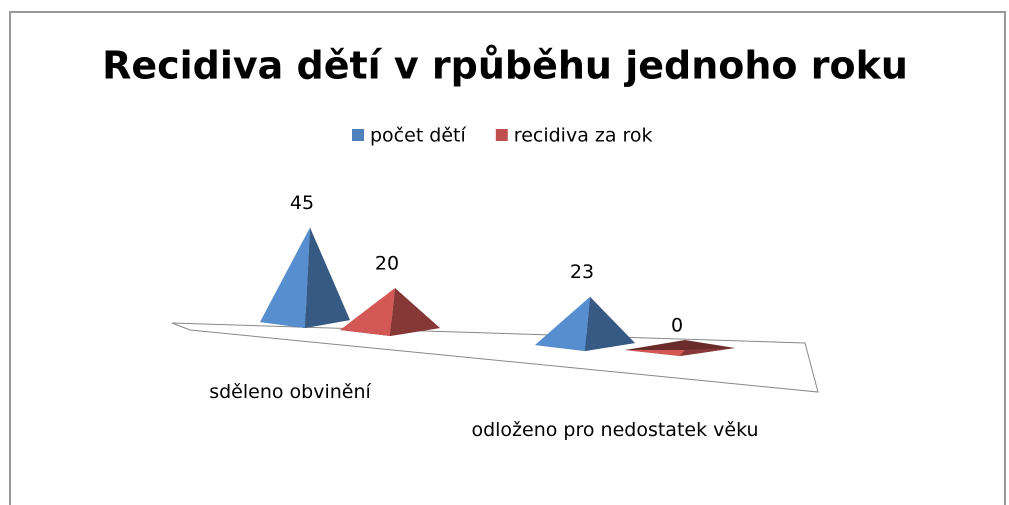 This screenshot has height=505, width=1009. I want to click on legend-label: počet dětí, so click(418, 136).